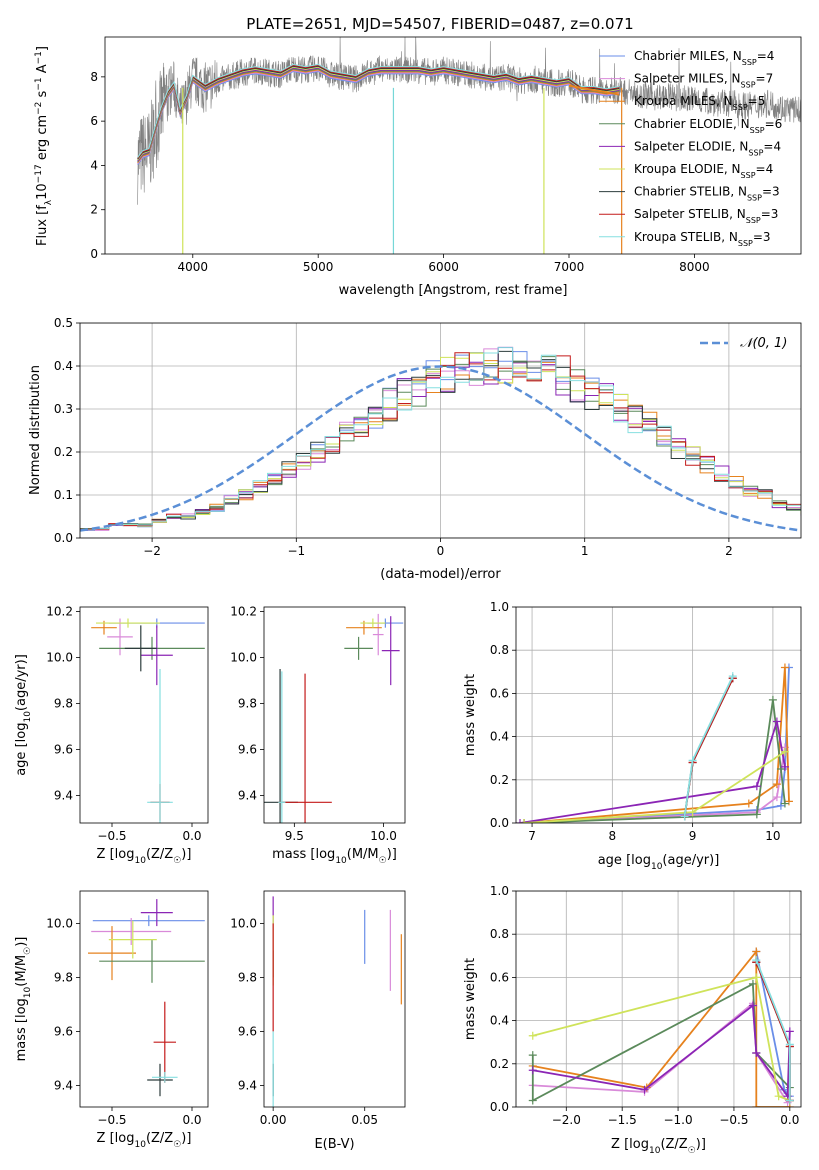 The width and height of the screenshot is (819, 1170). What do you see at coordinates (707, 148) in the screenshot?
I see `legend-entry-label: Salpeter ELODIE, NSSP=4` at bounding box center [707, 148].